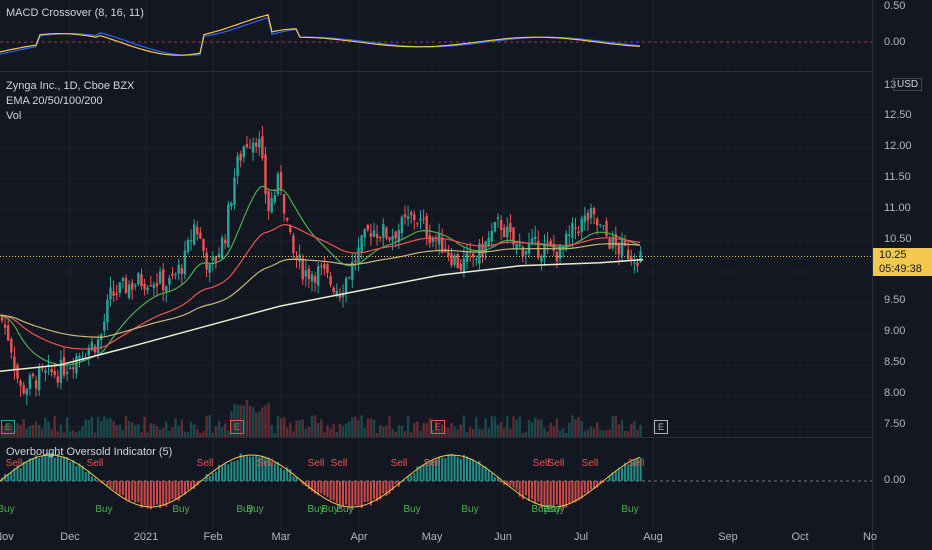  What do you see at coordinates (438, 427) in the screenshot?
I see `earnings-badge-may: E` at bounding box center [438, 427].